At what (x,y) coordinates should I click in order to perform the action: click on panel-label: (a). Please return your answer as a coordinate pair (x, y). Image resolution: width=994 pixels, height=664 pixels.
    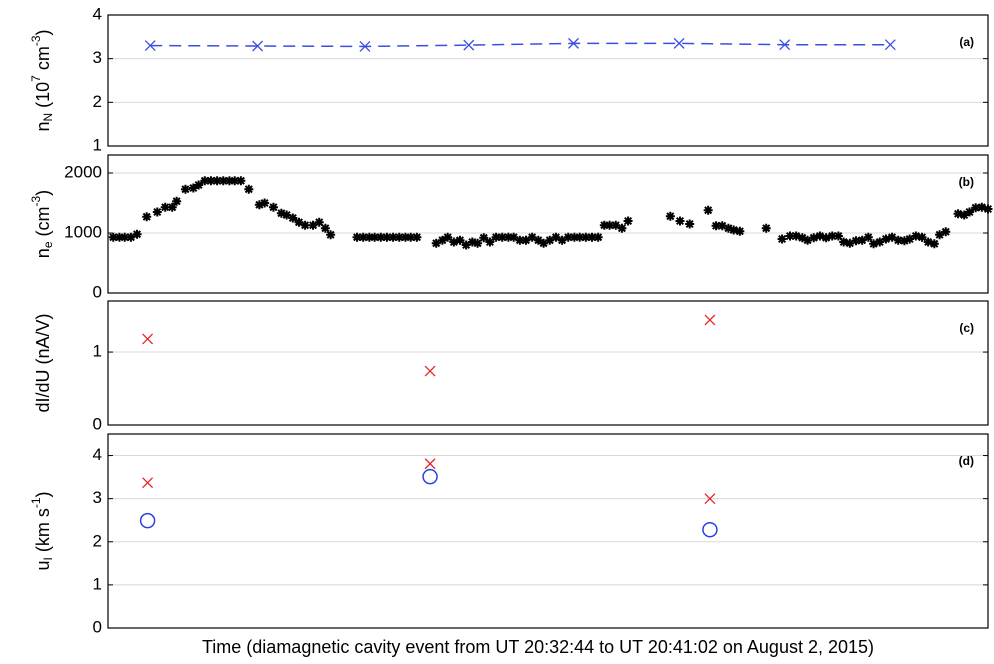
    Looking at the image, I should click on (966, 42).